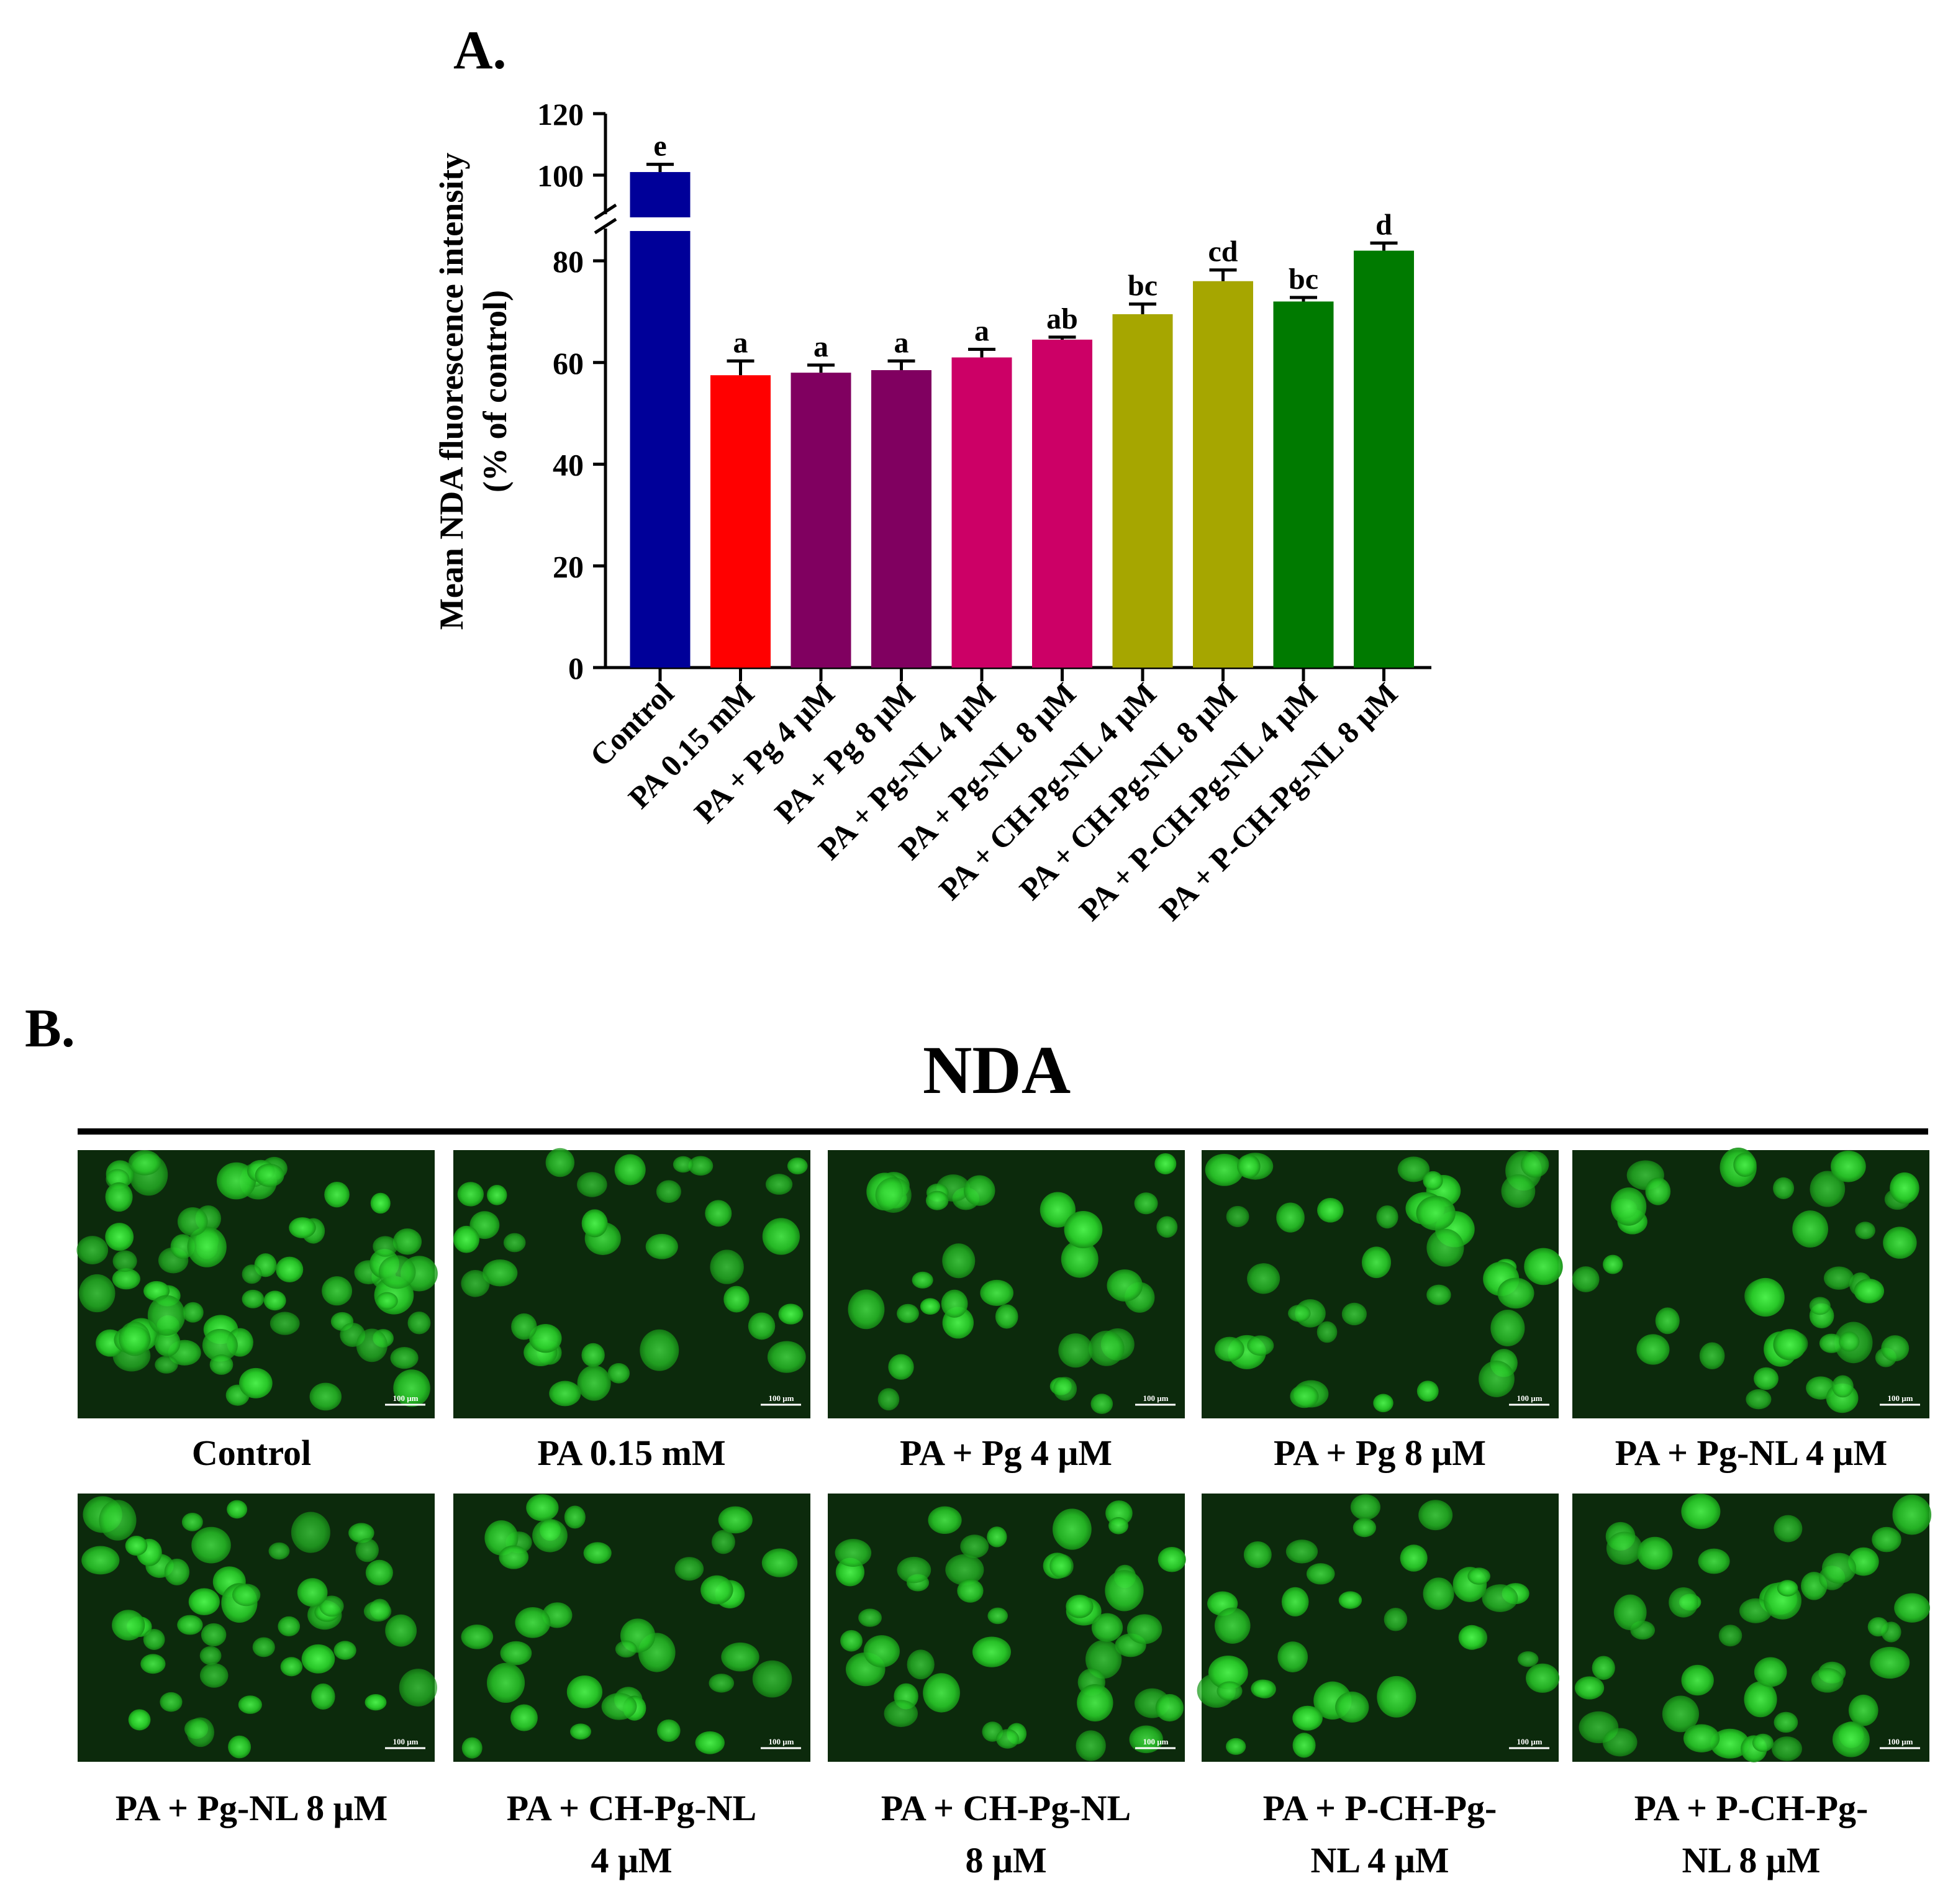 This screenshot has width=1953, height=1904. What do you see at coordinates (631, 1453) in the screenshot?
I see `micrograph-caption: PA 0.15 mM` at bounding box center [631, 1453].